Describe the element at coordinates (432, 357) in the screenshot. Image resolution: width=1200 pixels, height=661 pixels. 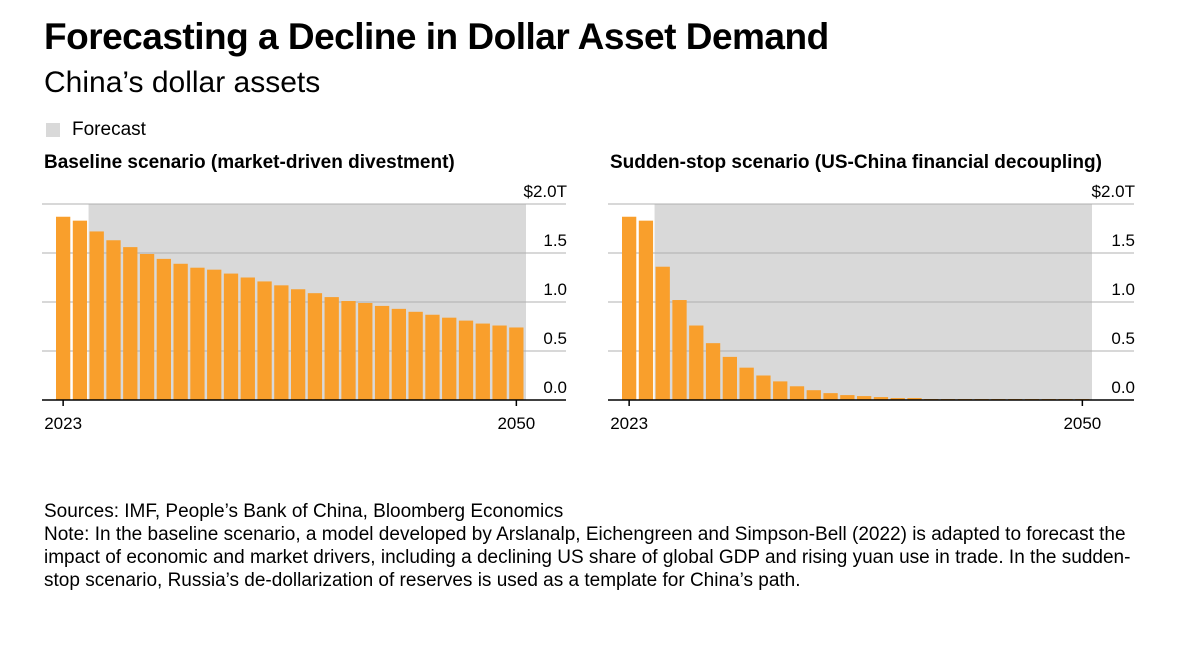
I see `baseline-bar-2045` at that location.